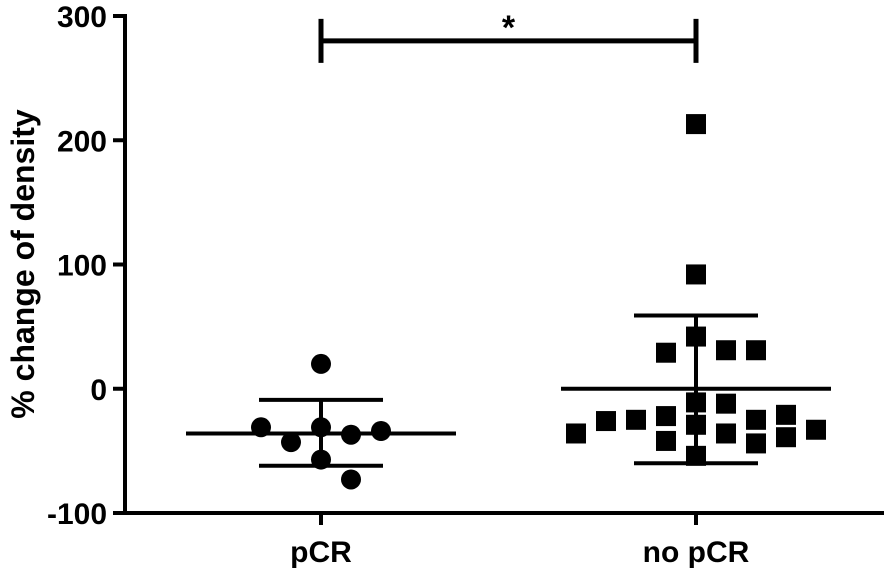 The width and height of the screenshot is (886, 575). Describe the element at coordinates (509, 28) in the screenshot. I see `significance-label: *` at that location.